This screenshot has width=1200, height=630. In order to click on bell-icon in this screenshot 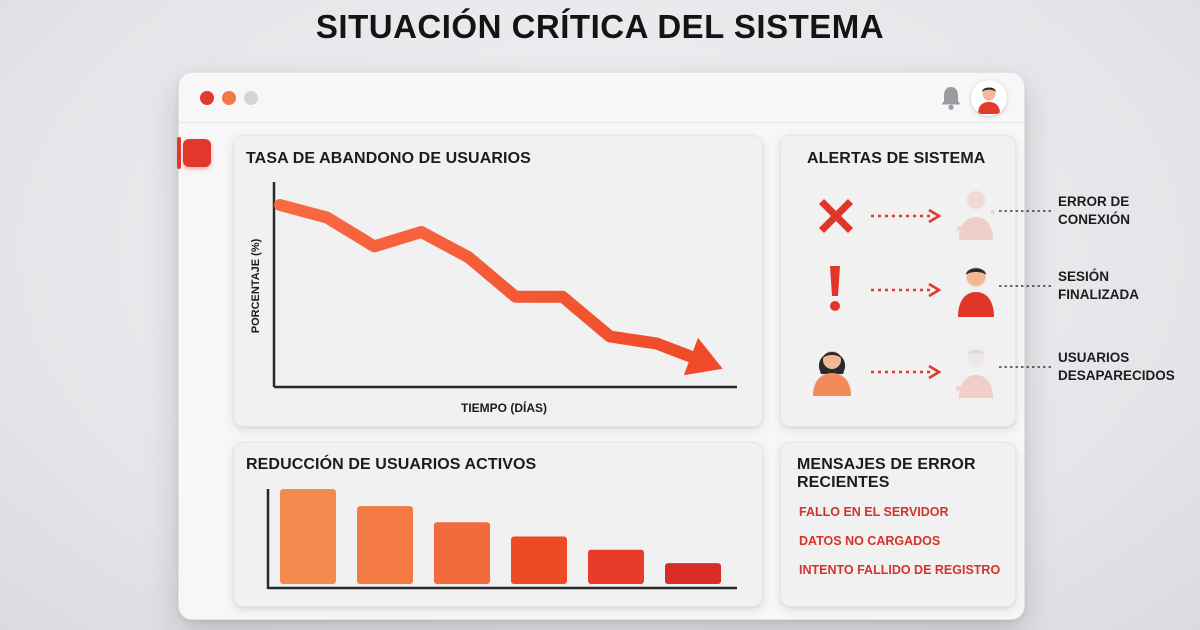, I will do `click(951, 98)`.